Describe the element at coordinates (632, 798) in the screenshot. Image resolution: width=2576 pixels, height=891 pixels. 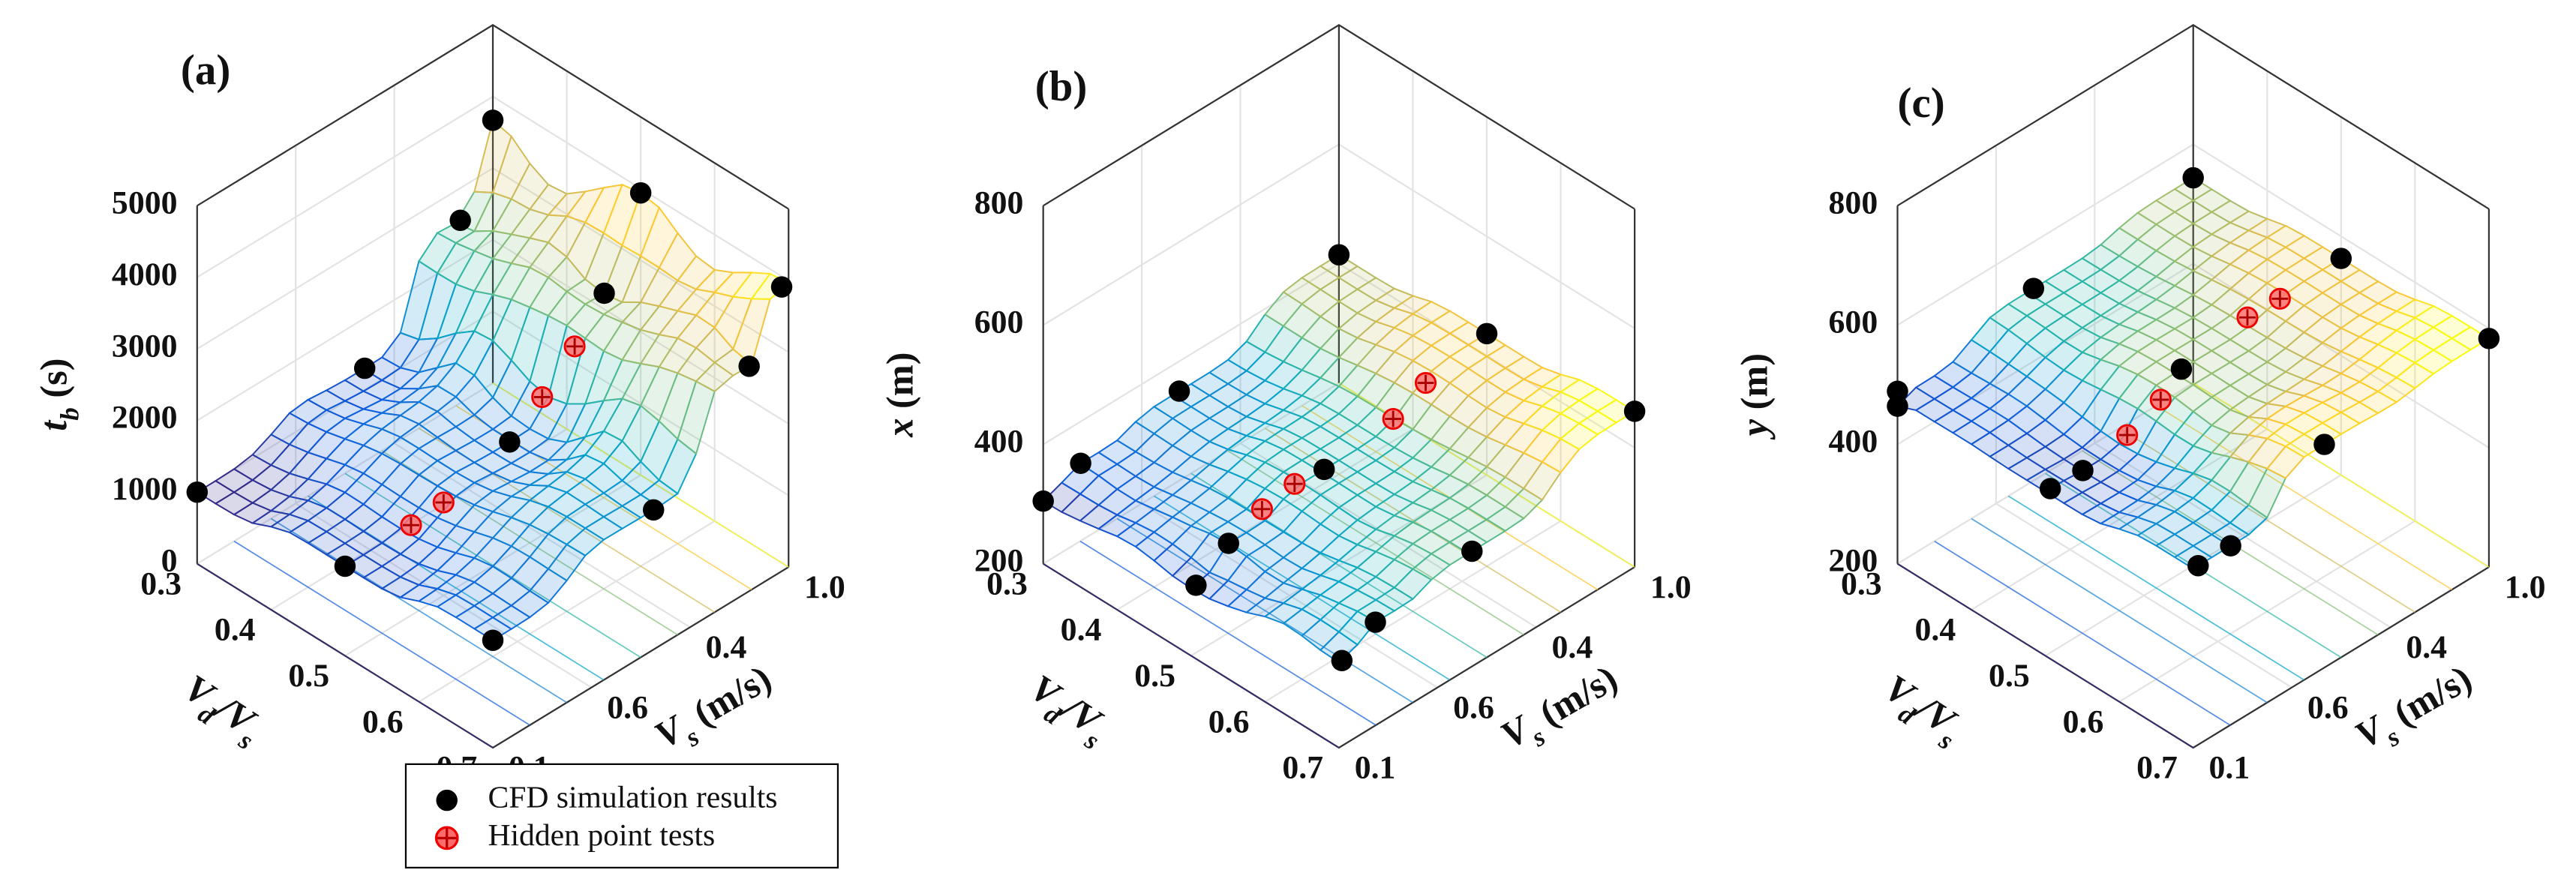
I see `legend-label: CFD simulation results` at that location.